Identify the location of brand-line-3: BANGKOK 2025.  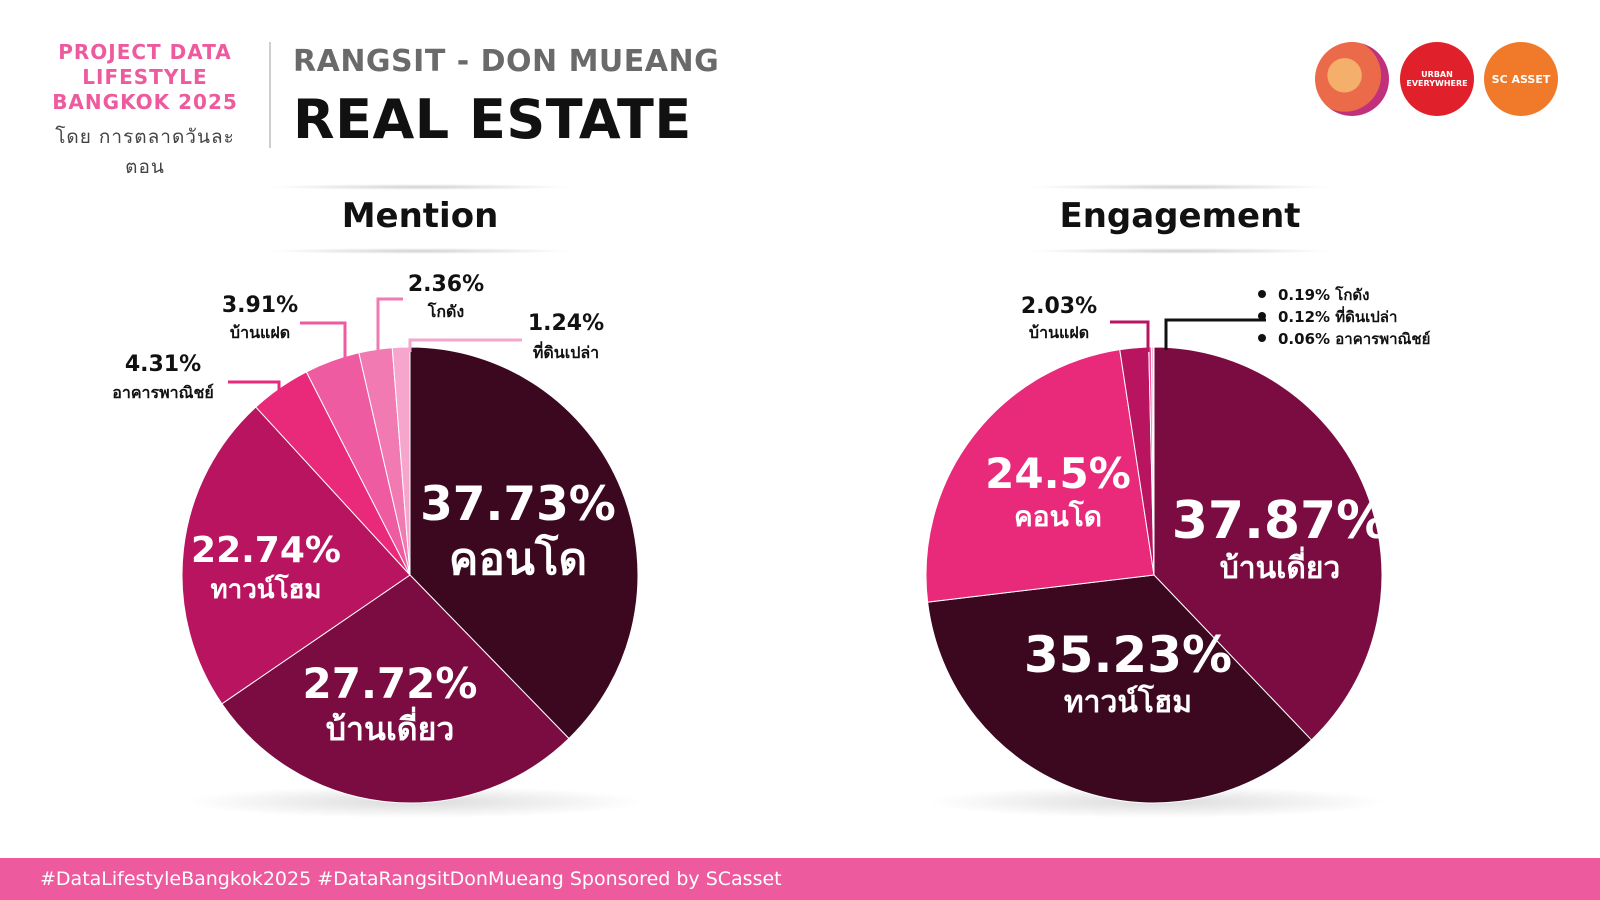
(145, 102).